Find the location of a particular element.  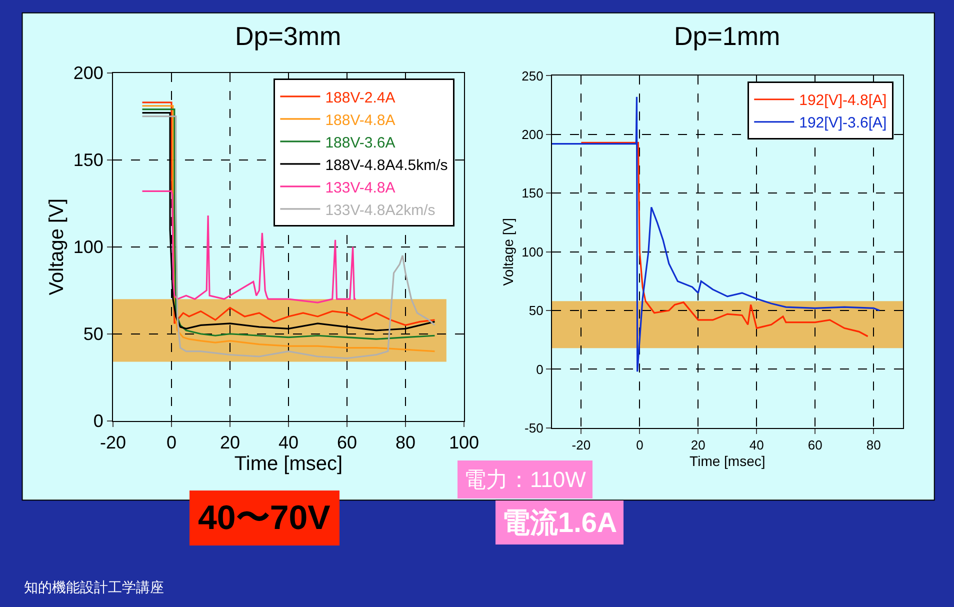

legend-label: 188V-3.6A is located at coordinates (360, 143).